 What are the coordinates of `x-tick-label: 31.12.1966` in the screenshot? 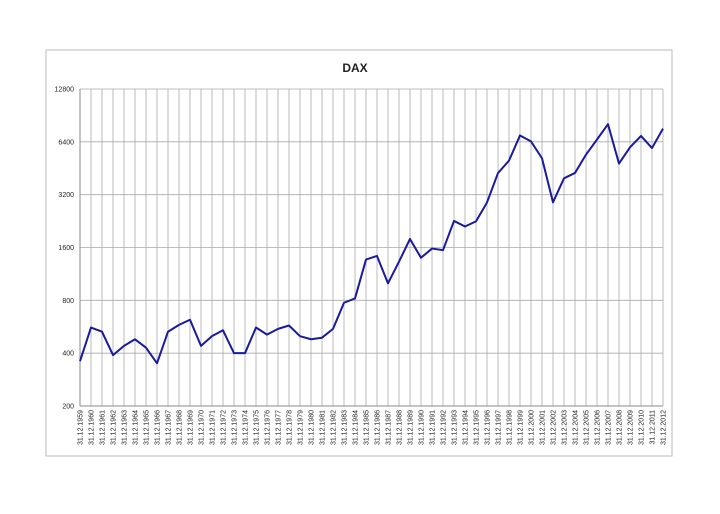 It's located at (158, 427).